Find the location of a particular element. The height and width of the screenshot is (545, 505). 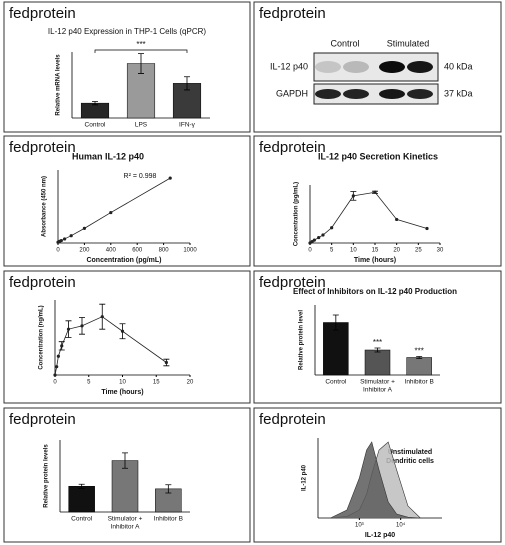

lane-label: Stimulated is located at coordinates (408, 43).